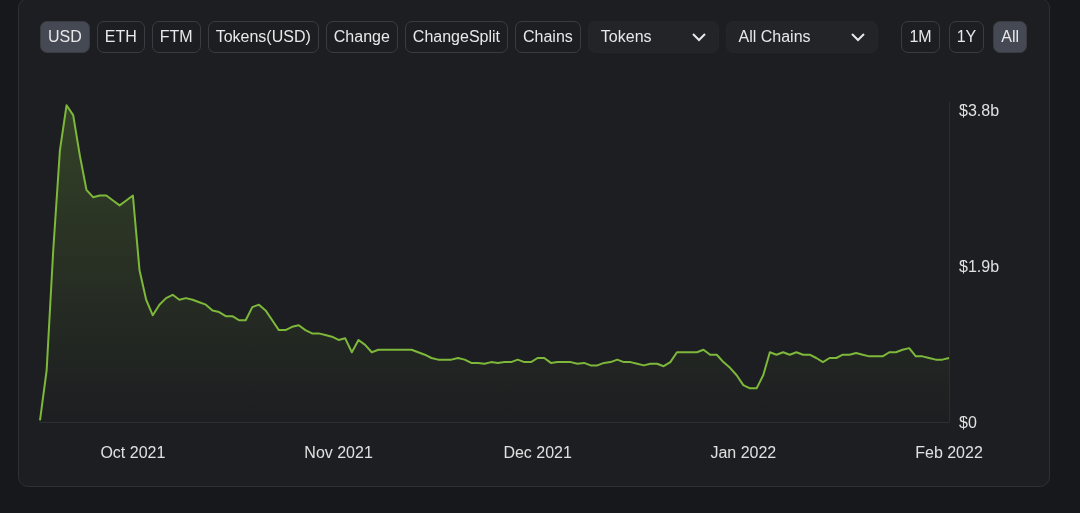  I want to click on text: Chains, so click(548, 37).